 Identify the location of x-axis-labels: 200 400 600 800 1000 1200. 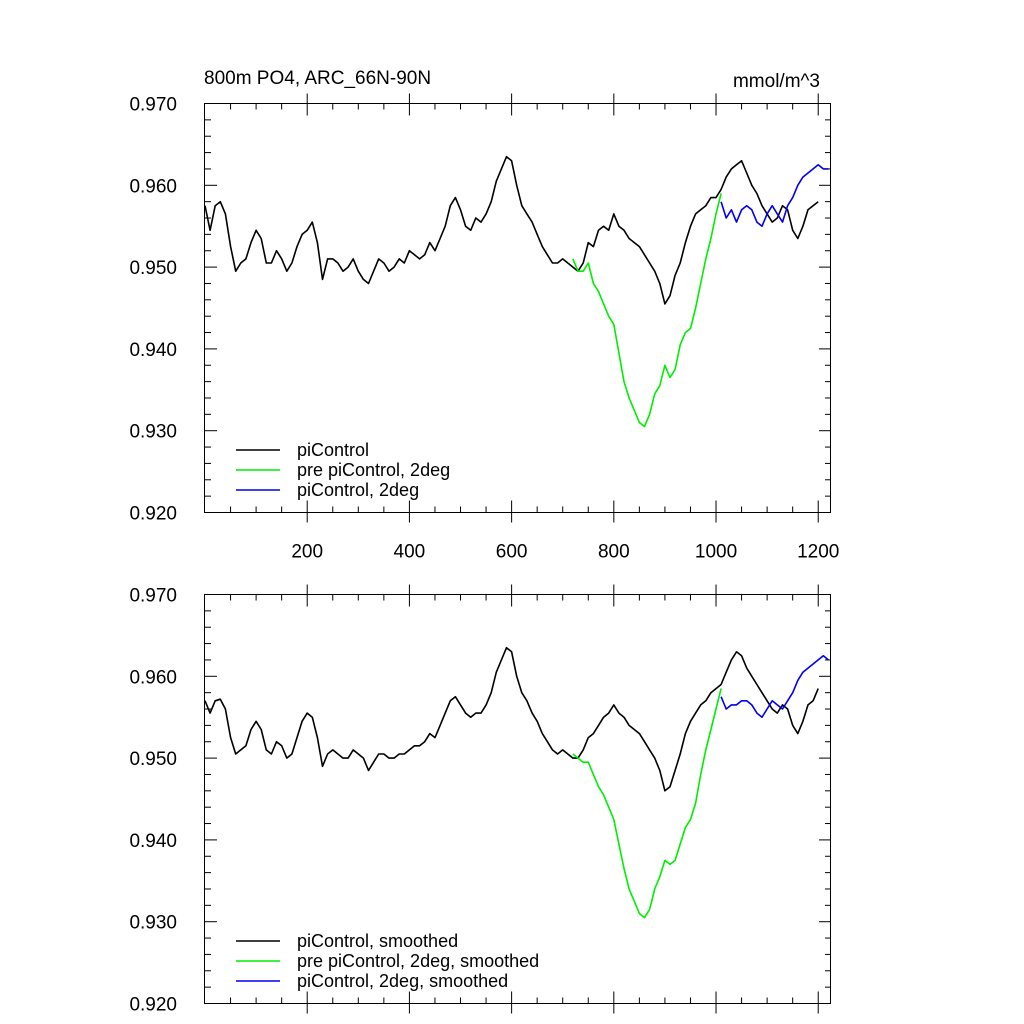
(565, 552).